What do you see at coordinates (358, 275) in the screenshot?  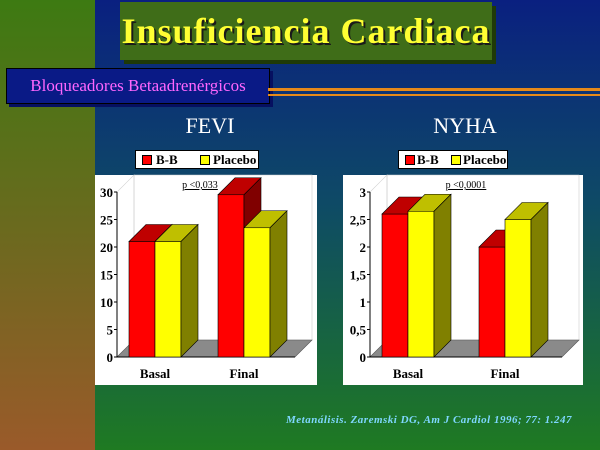 I see `y-tick-label: 1,5` at bounding box center [358, 275].